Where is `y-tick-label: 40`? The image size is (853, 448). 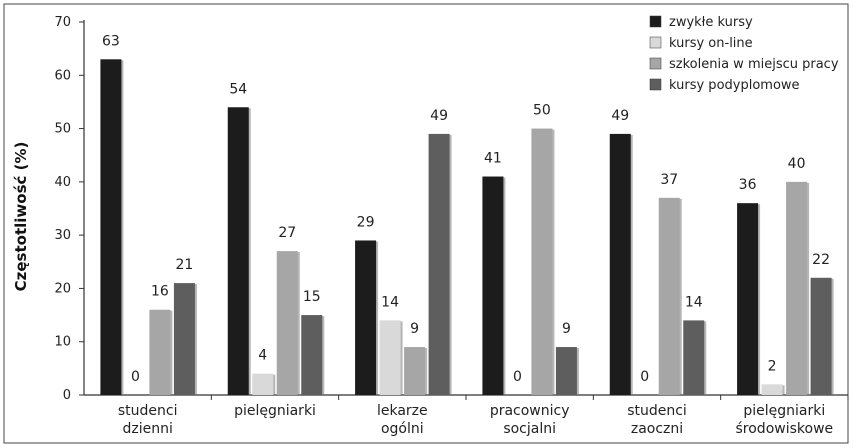
y-tick-label: 40 is located at coordinates (62, 182).